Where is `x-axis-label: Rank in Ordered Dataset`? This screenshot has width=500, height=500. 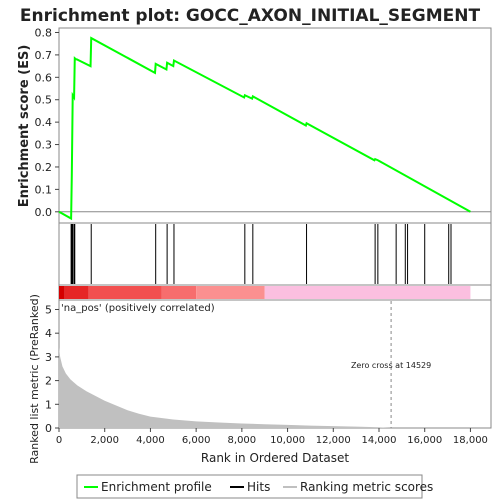 x-axis-label: Rank in Ordered Dataset is located at coordinates (275, 458).